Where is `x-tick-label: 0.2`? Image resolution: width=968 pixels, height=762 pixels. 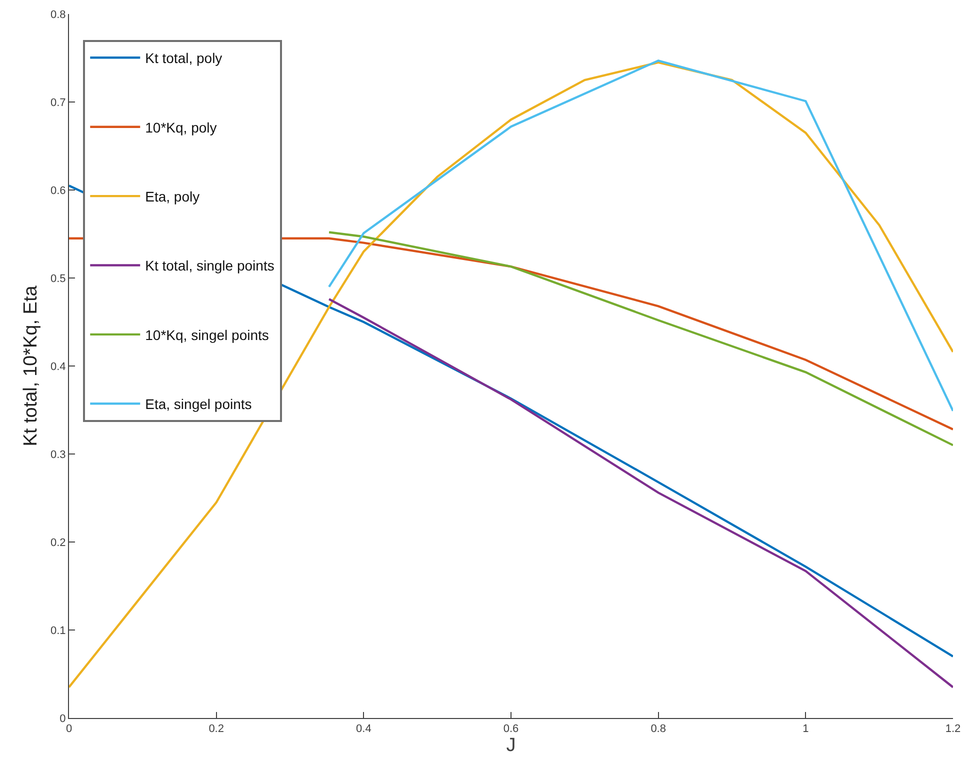 x-tick-label: 0.2 is located at coordinates (216, 729).